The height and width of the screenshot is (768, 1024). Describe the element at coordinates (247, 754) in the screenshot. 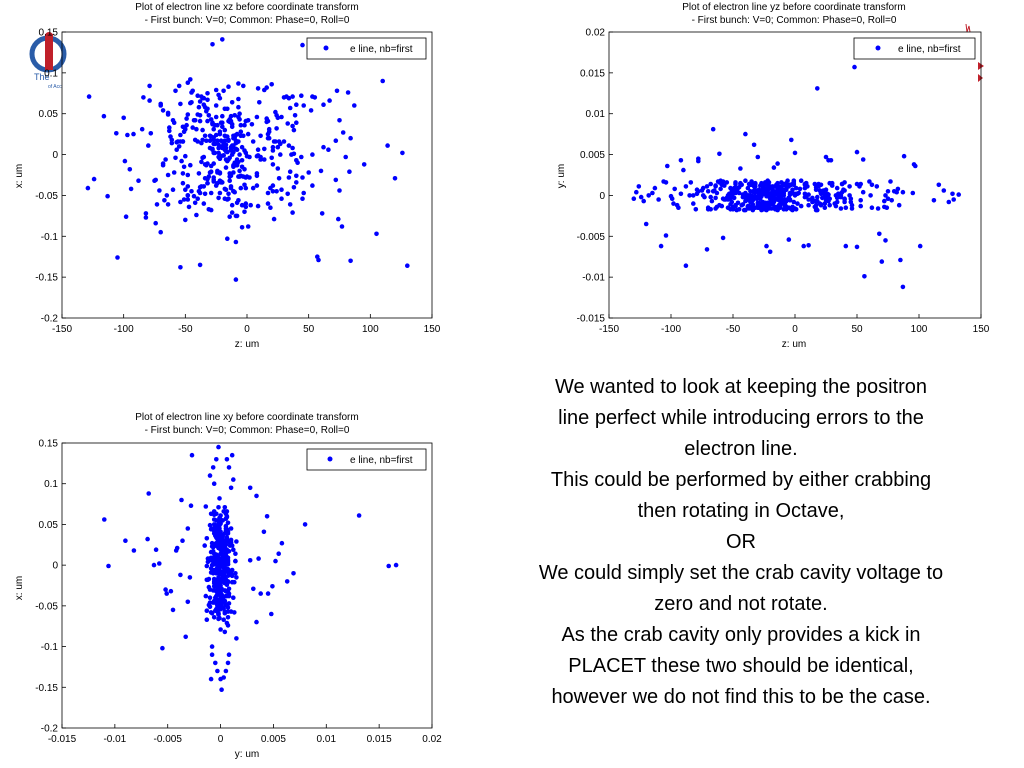

I see `x-axis-label: y: um` at that location.